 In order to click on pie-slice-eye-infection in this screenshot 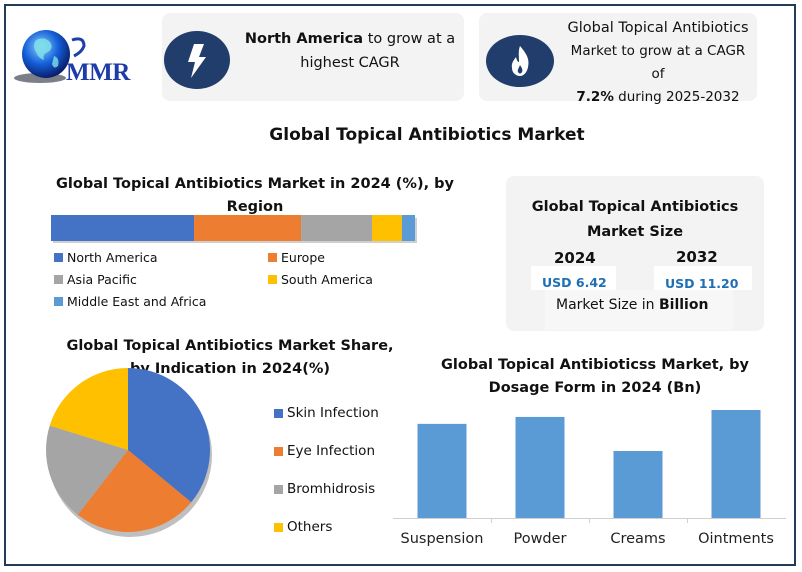, I will do `click(134, 491)`.